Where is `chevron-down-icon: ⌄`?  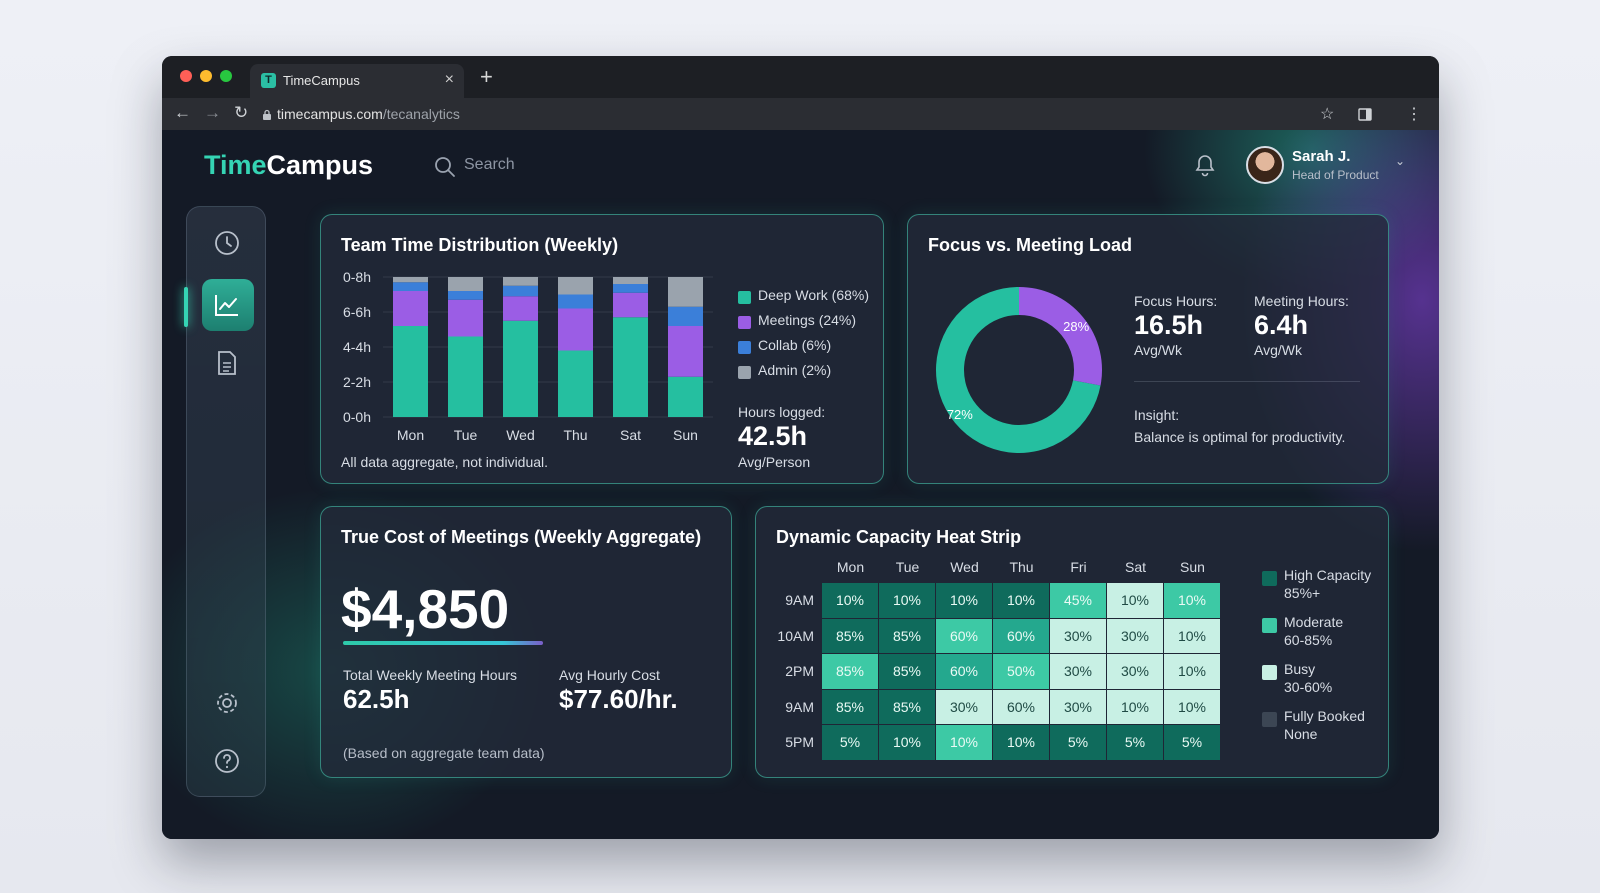 chevron-down-icon: ⌄ is located at coordinates (1400, 161).